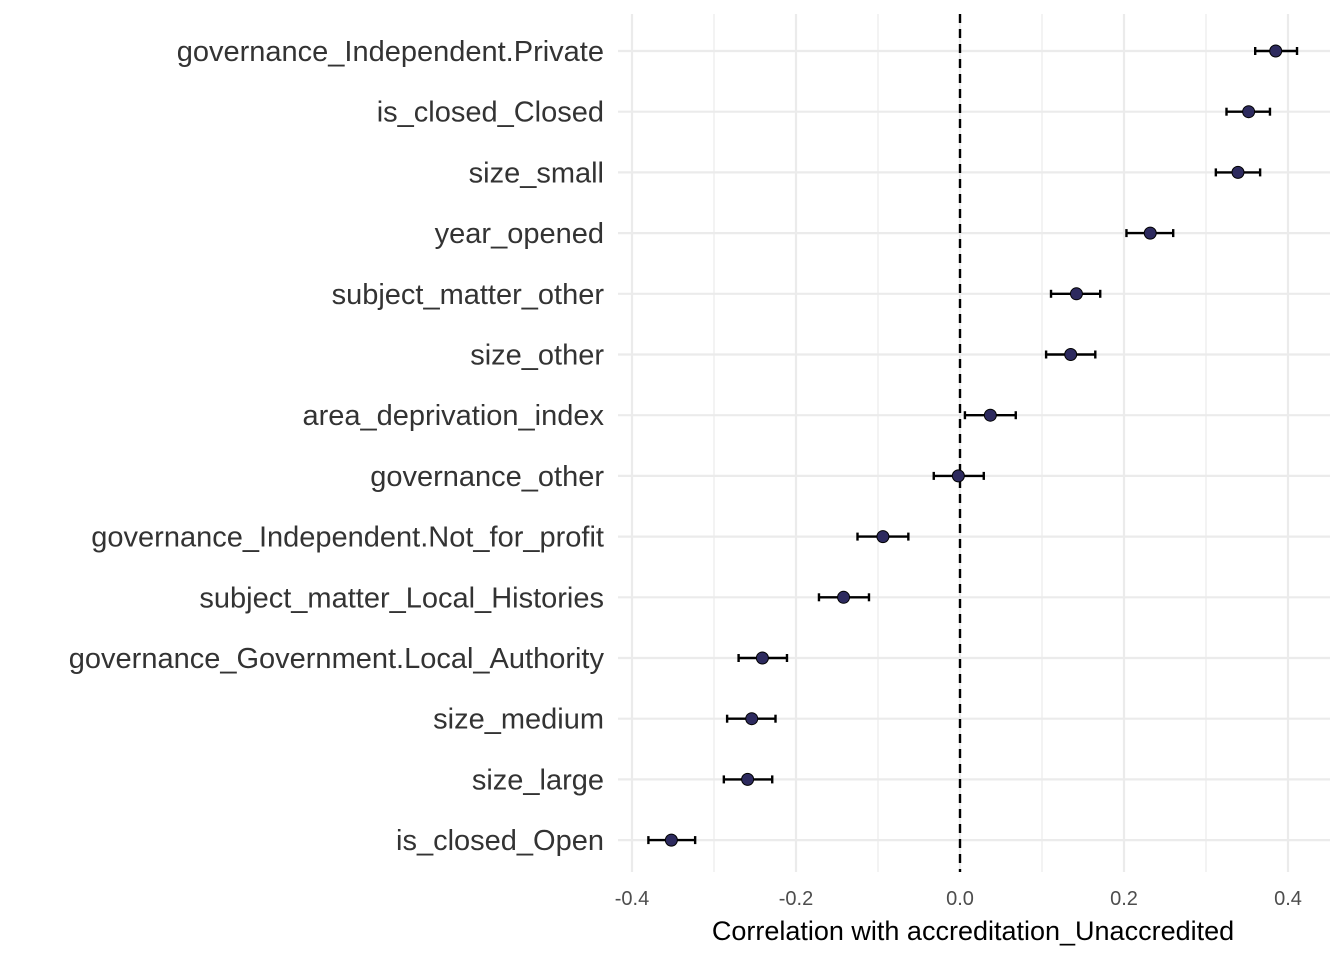 This screenshot has width=1344, height=965. I want to click on category-label: governance_Government.Local_Authority, so click(337, 659).